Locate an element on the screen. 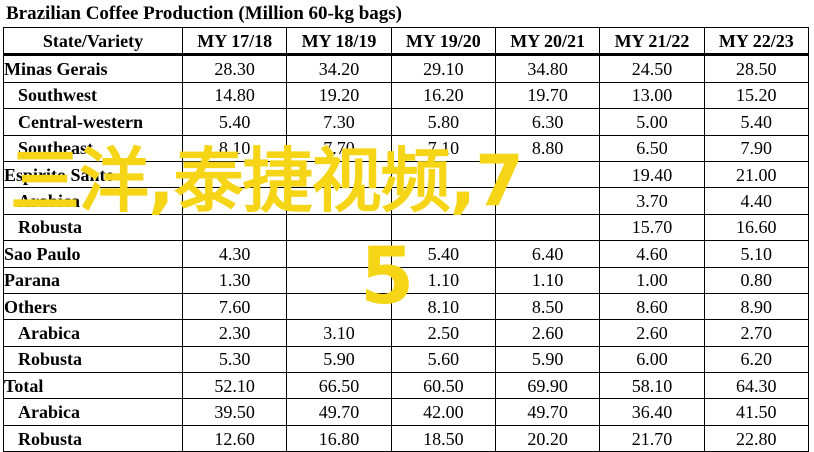 This screenshot has width=814, height=452. table-cell: 8.60 is located at coordinates (652, 306).